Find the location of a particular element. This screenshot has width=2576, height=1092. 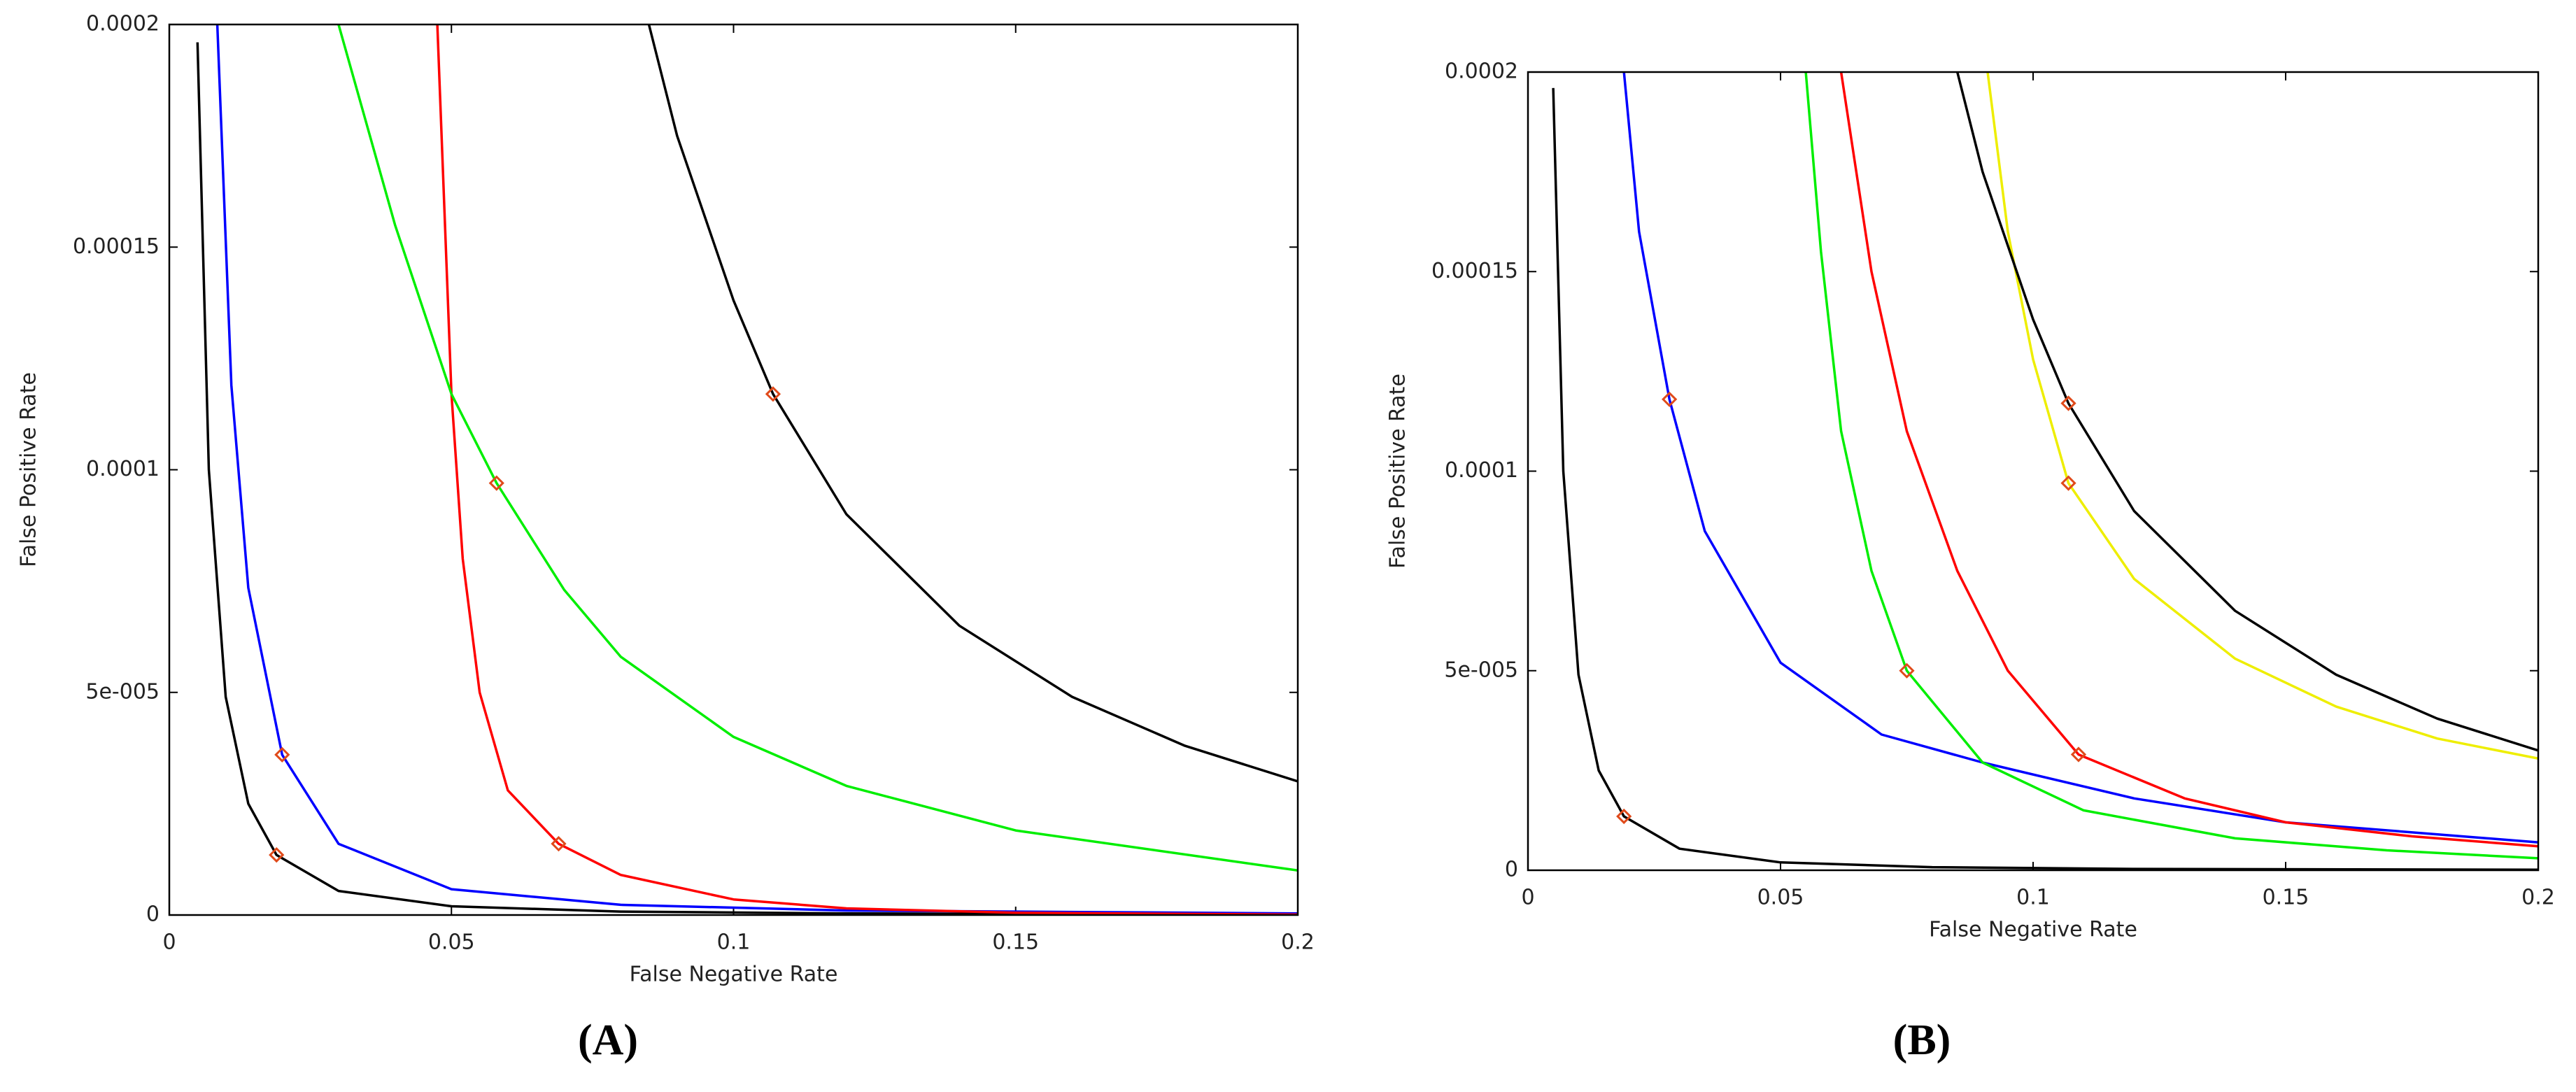

caption: (B) is located at coordinates (1922, 1040).